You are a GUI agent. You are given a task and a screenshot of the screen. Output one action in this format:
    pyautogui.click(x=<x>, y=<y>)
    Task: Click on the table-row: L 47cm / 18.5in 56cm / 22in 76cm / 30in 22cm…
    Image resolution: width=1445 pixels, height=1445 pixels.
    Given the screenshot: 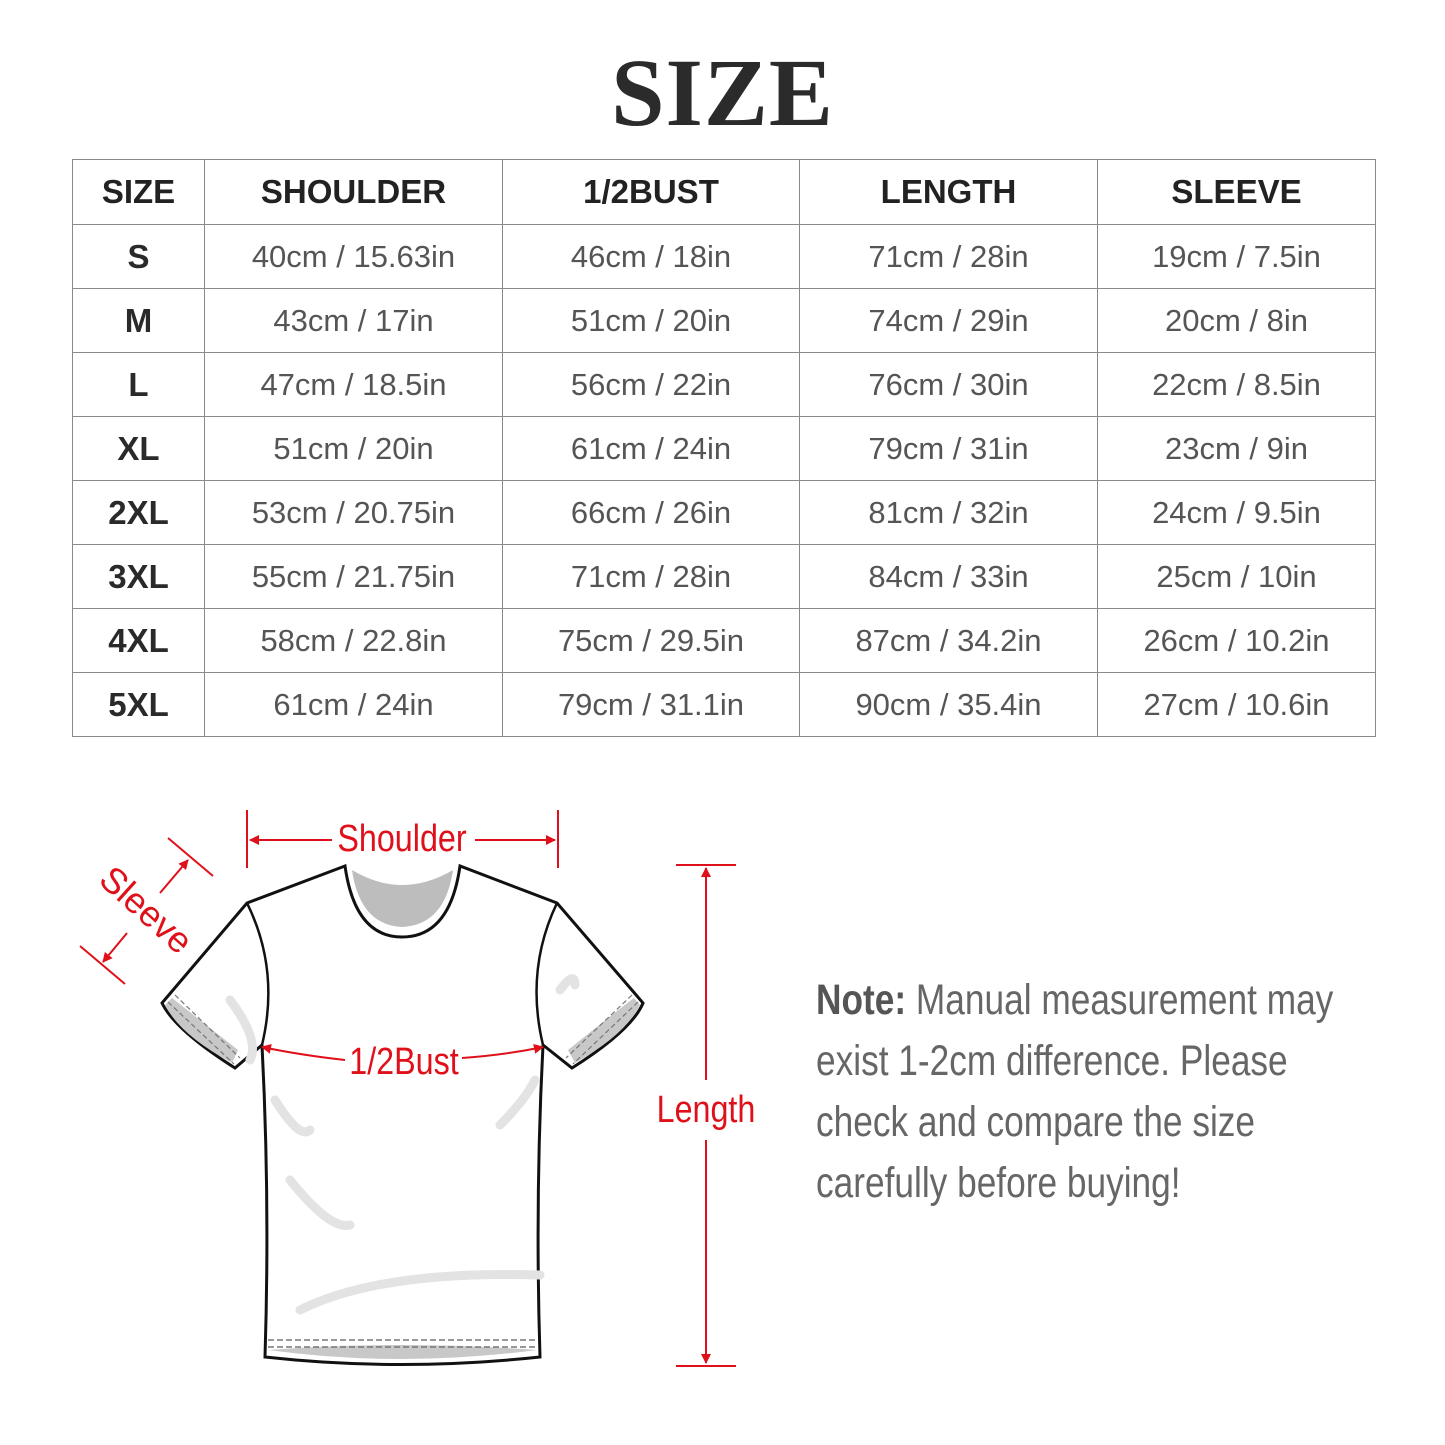 What is the action you would take?
    pyautogui.click(x=724, y=384)
    